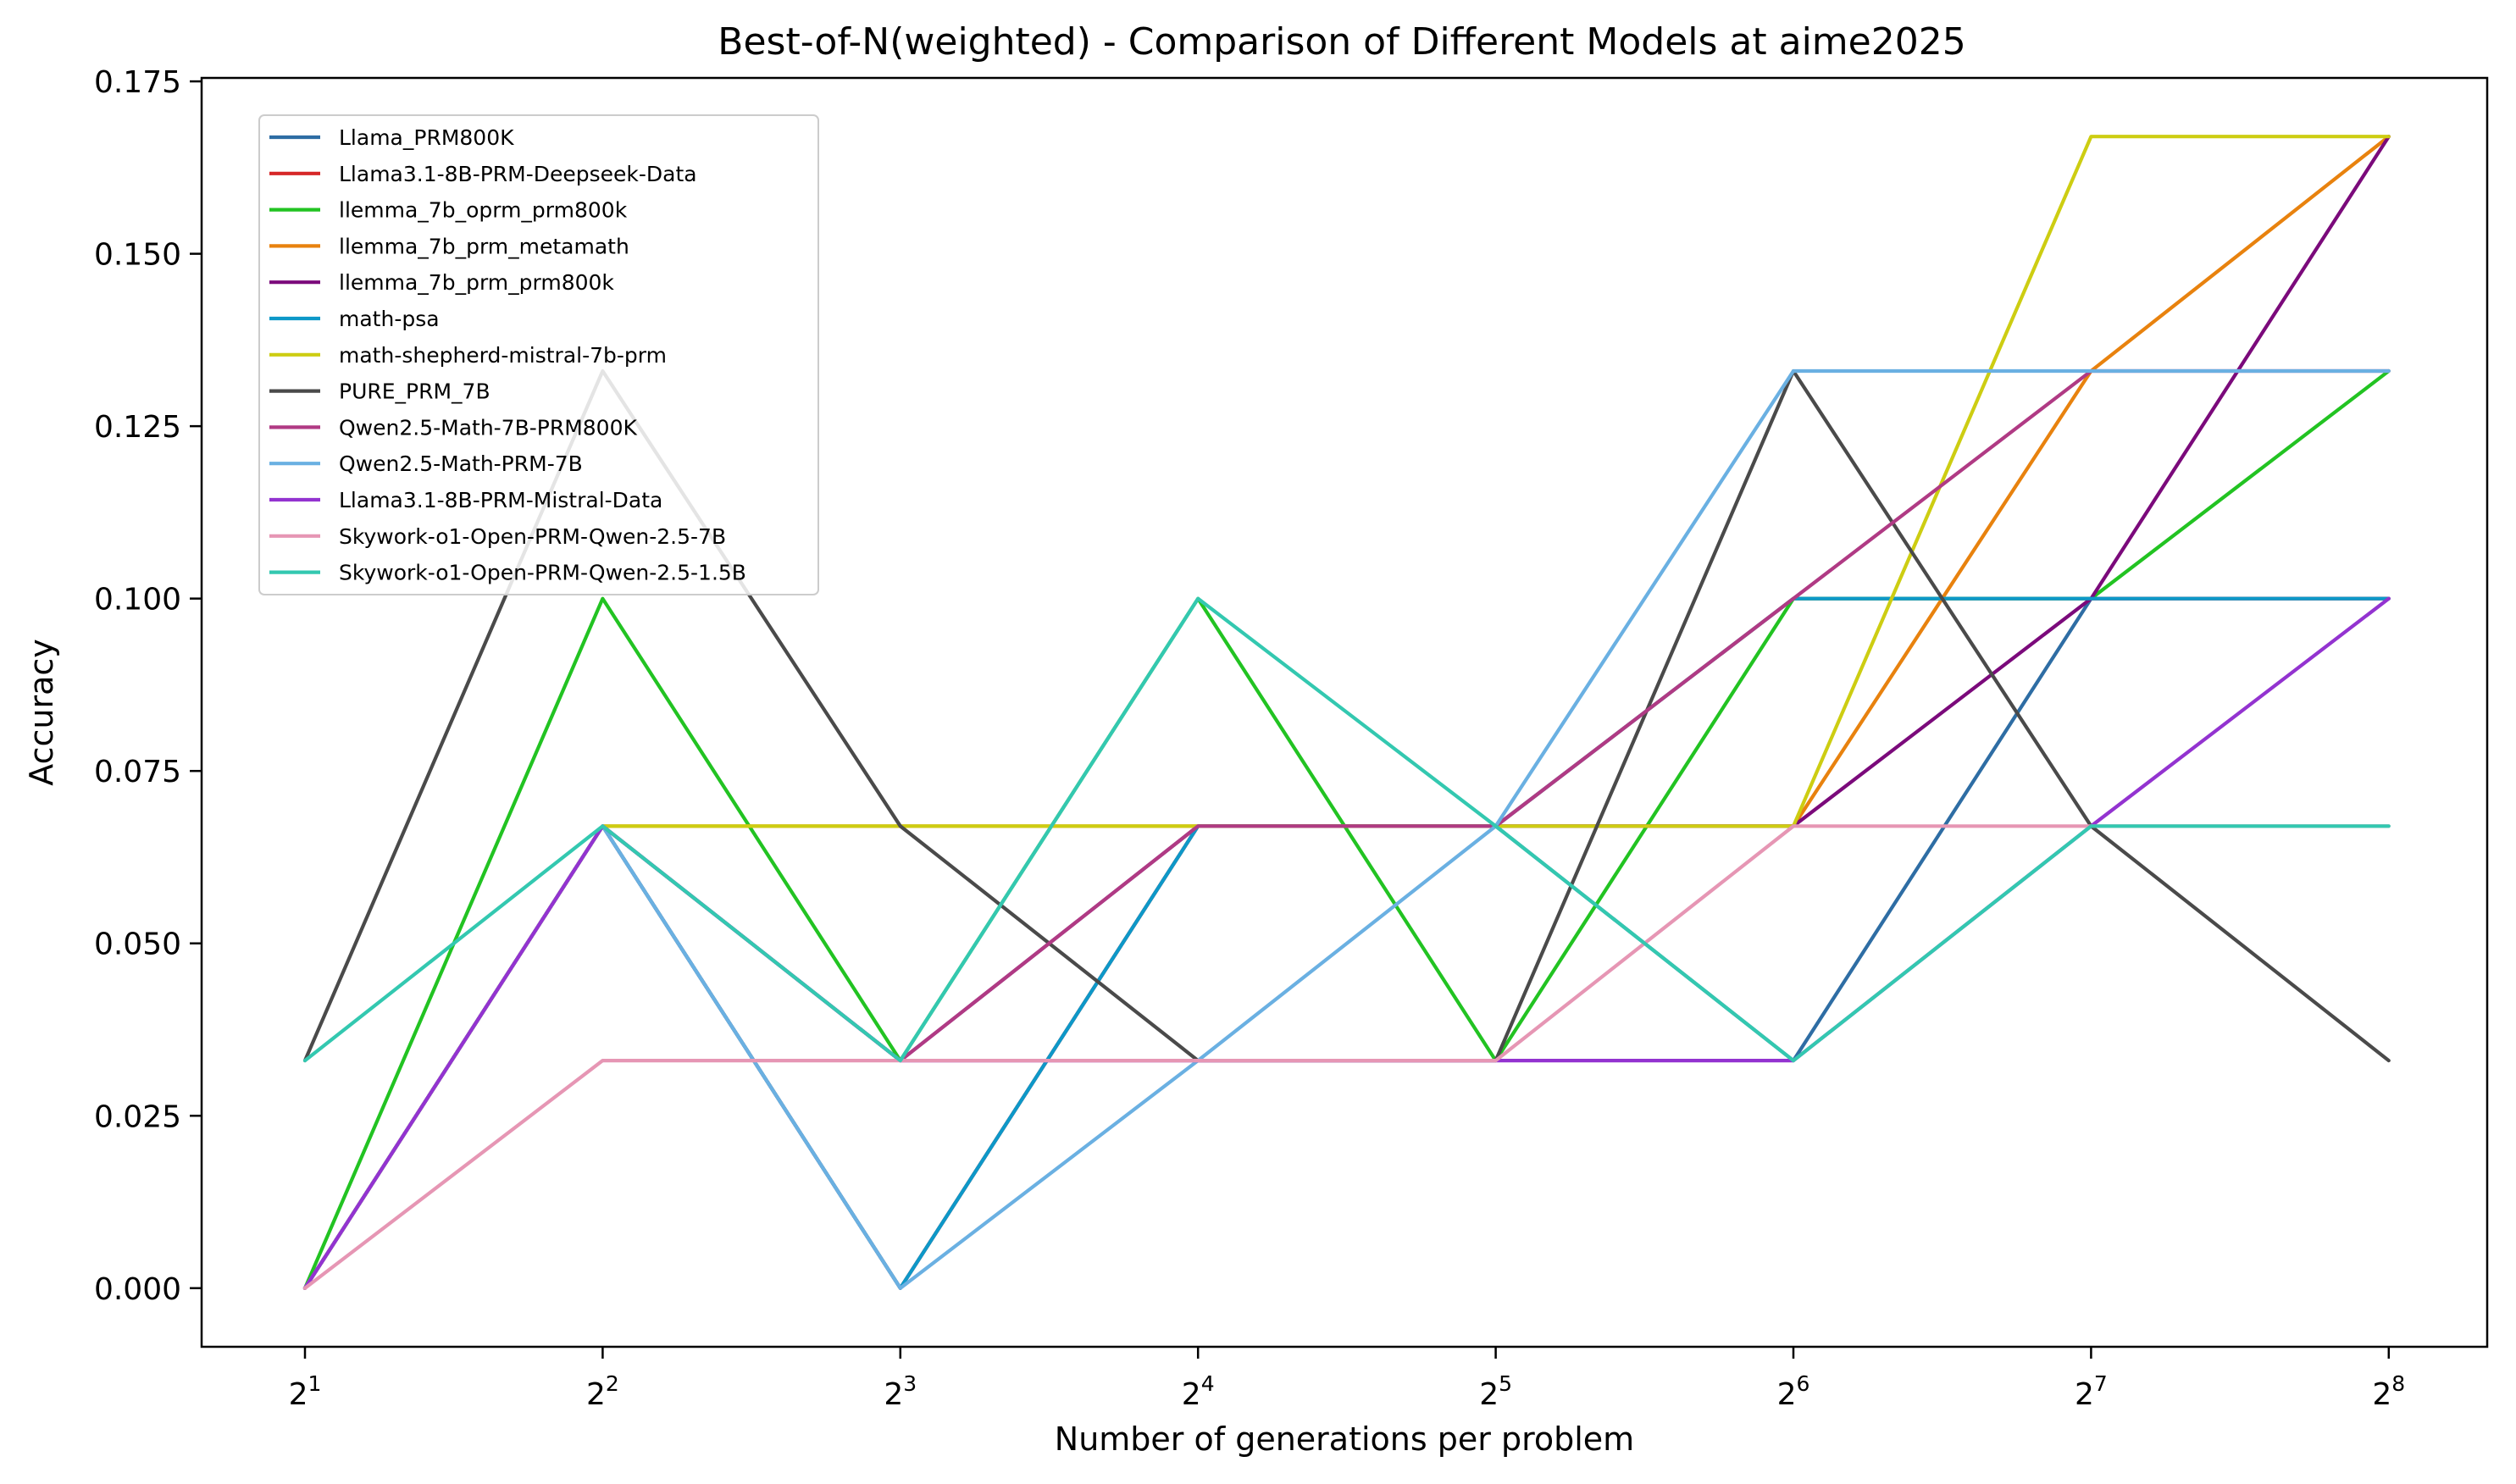 This screenshot has width=2516, height=1484. What do you see at coordinates (415, 391) in the screenshot?
I see `legend-label: PURE_PRM_7B` at bounding box center [415, 391].